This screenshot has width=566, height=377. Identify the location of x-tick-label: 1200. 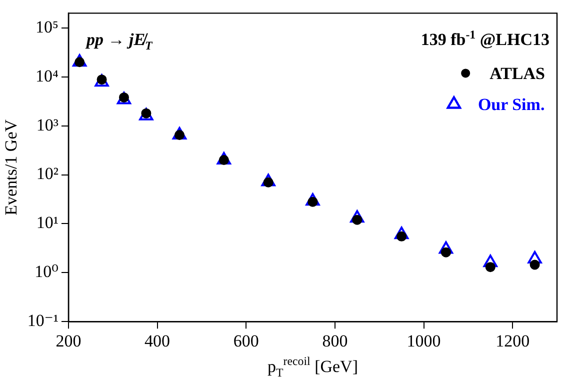
(513, 340).